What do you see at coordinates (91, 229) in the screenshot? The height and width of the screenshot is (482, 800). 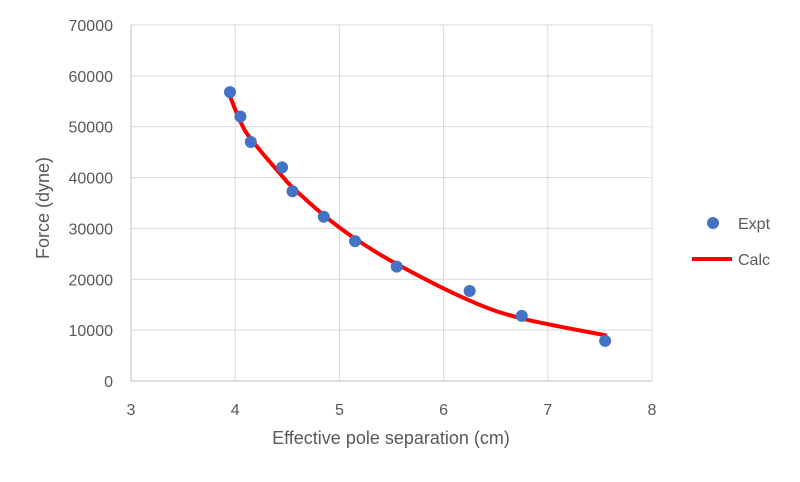 I see `y-tick-label: 30000` at bounding box center [91, 229].